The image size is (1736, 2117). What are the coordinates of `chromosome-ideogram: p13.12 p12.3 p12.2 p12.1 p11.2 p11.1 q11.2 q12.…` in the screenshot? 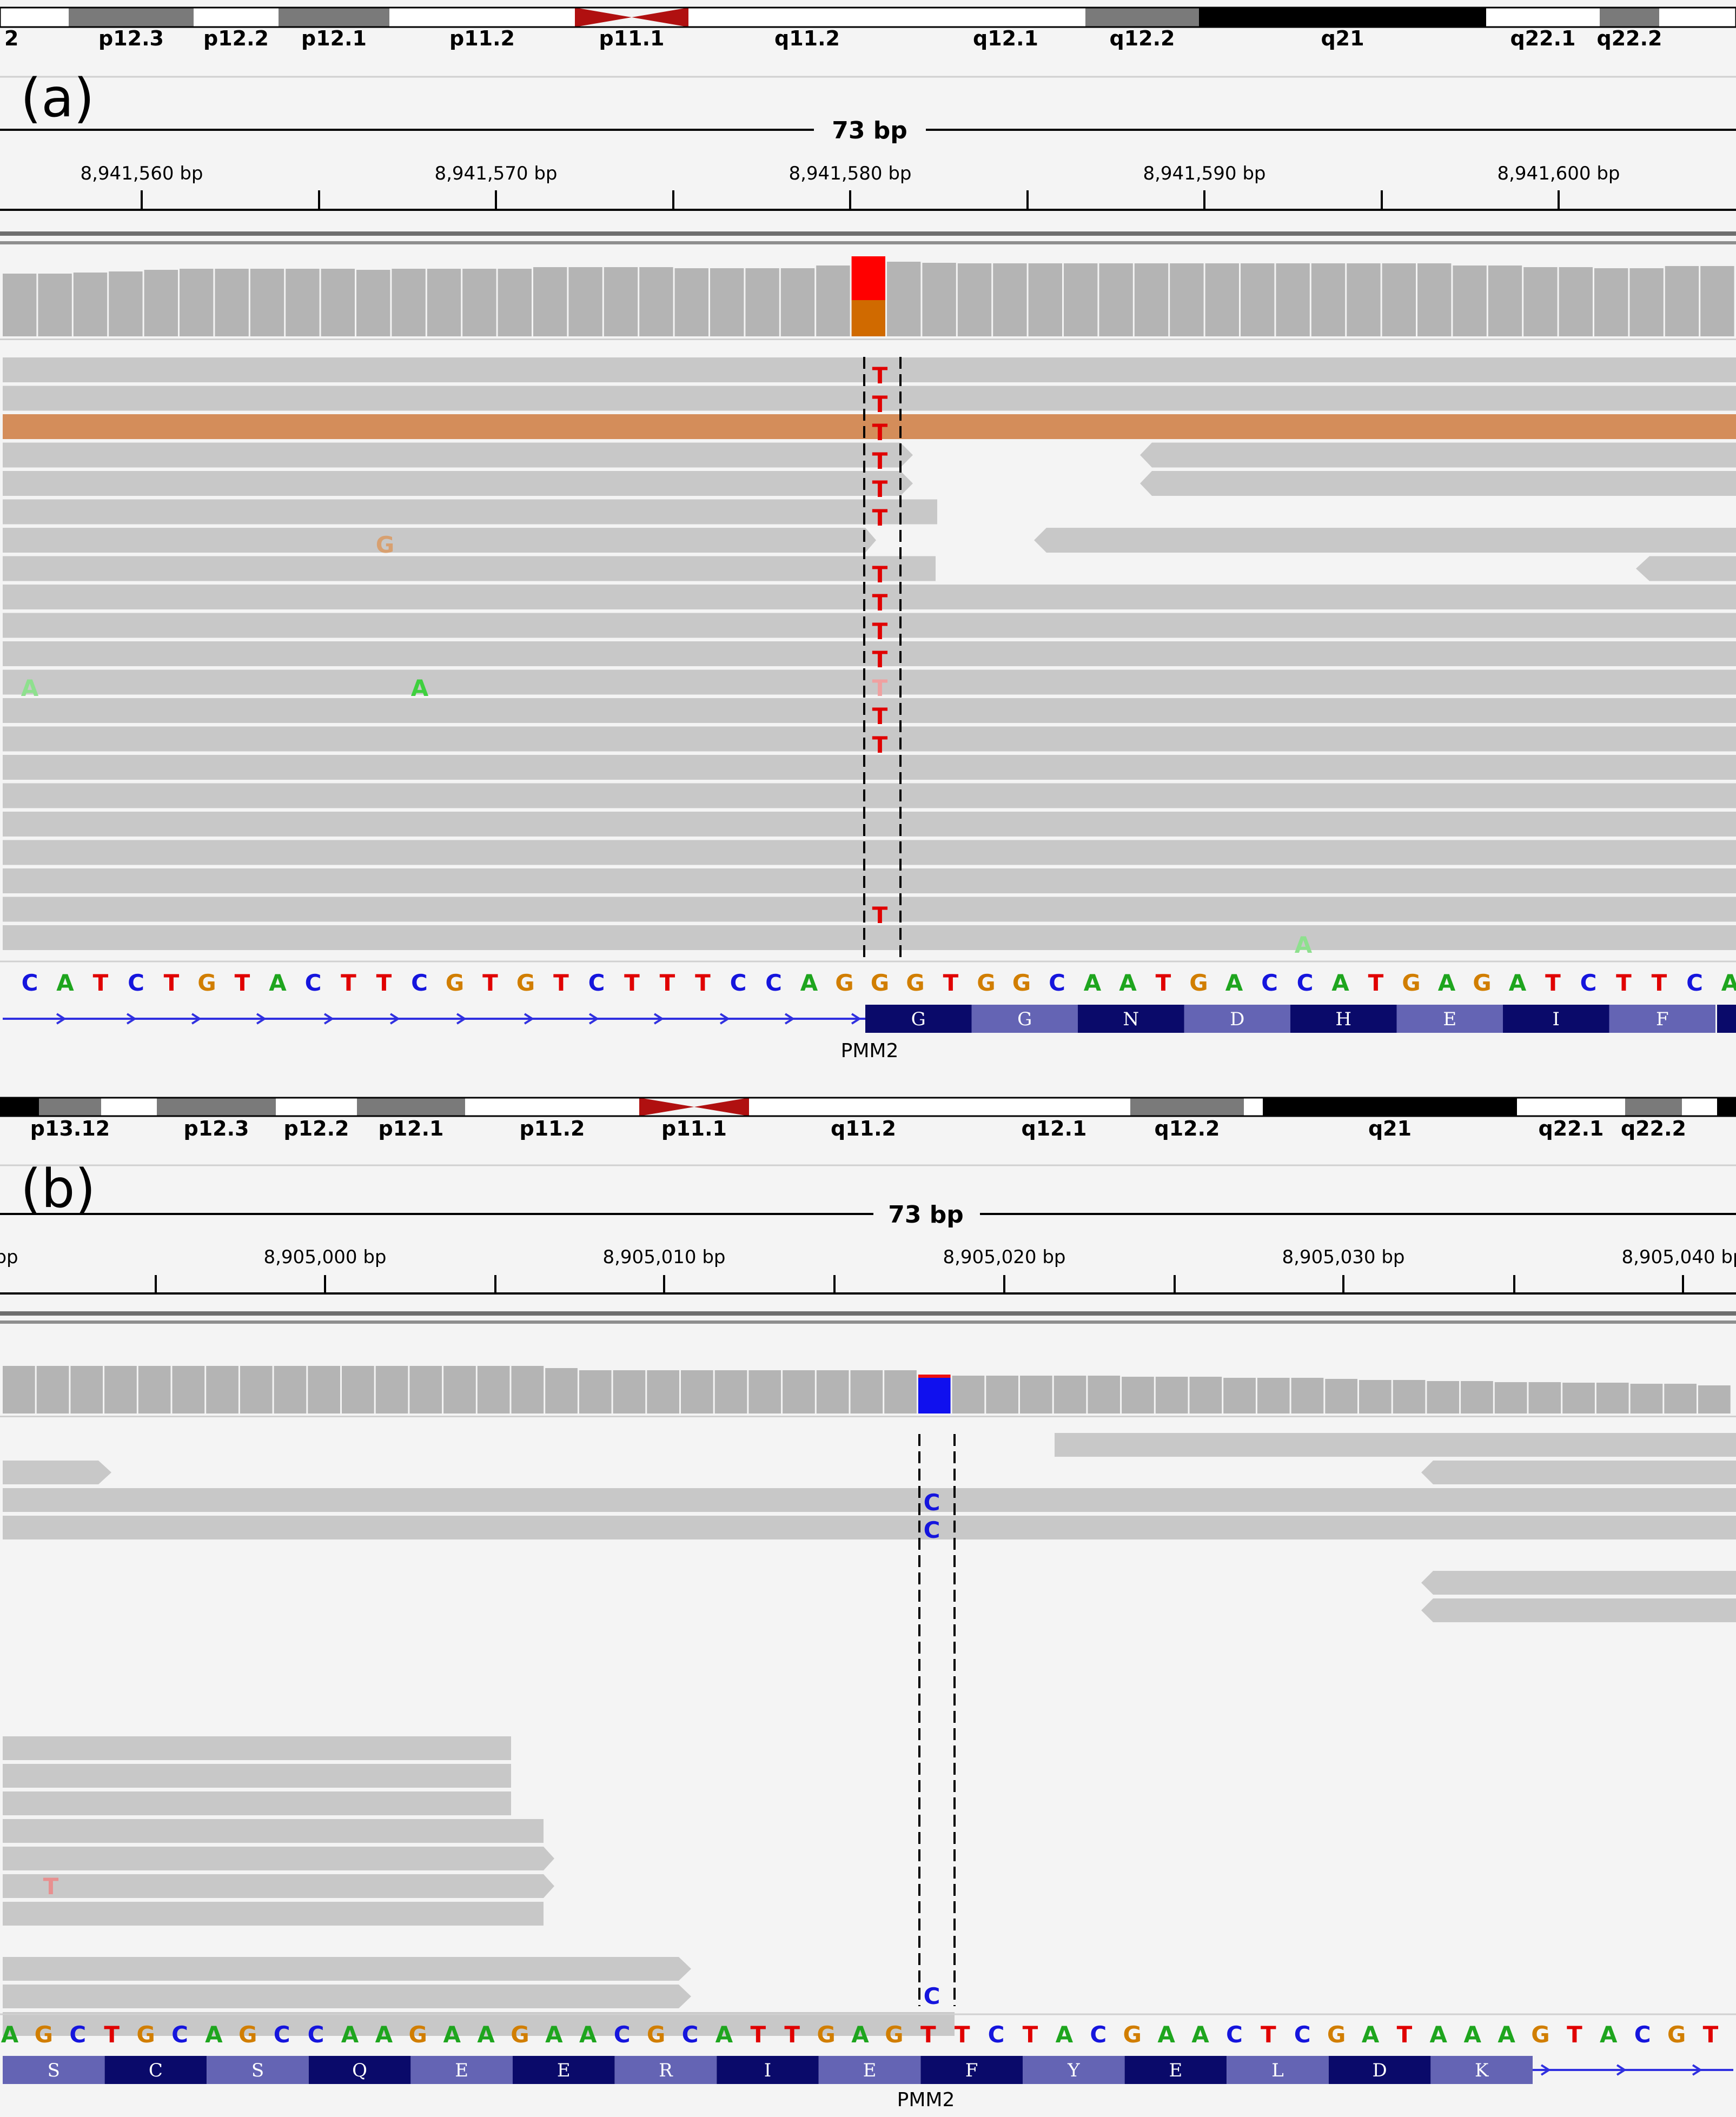 It's located at (868, 1118).